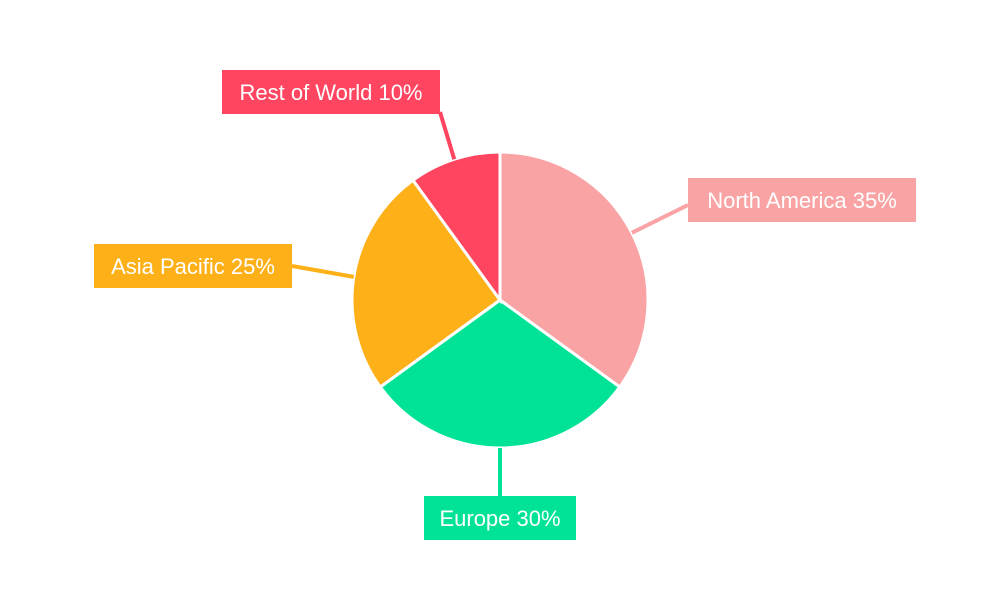 This screenshot has width=1000, height=600. I want to click on slice-label: Rest of World 10%, so click(330, 92).